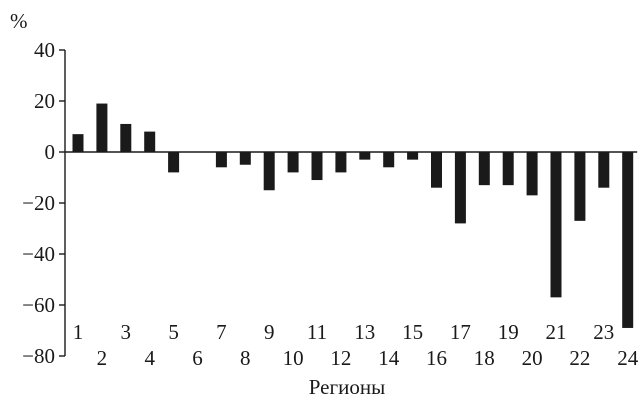  I want to click on x-tick-label: 24, so click(628, 358).